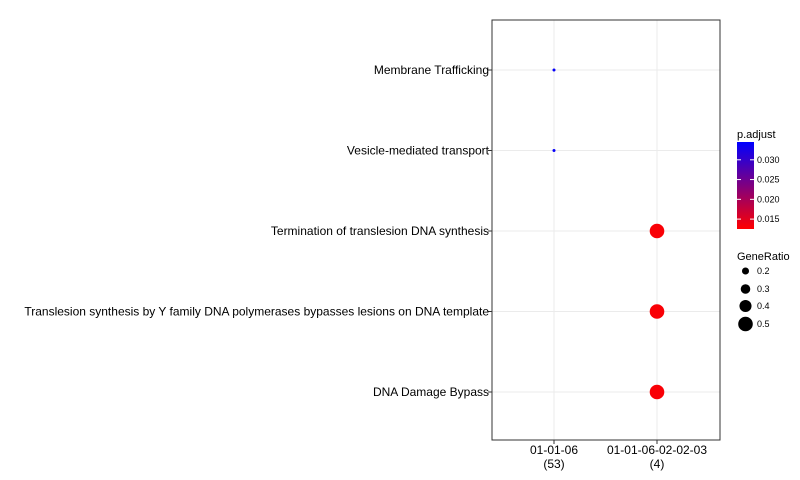 Image resolution: width=800 pixels, height=480 pixels. What do you see at coordinates (431, 392) in the screenshot?
I see `y-tick-label: DNA Damage Bypass` at bounding box center [431, 392].